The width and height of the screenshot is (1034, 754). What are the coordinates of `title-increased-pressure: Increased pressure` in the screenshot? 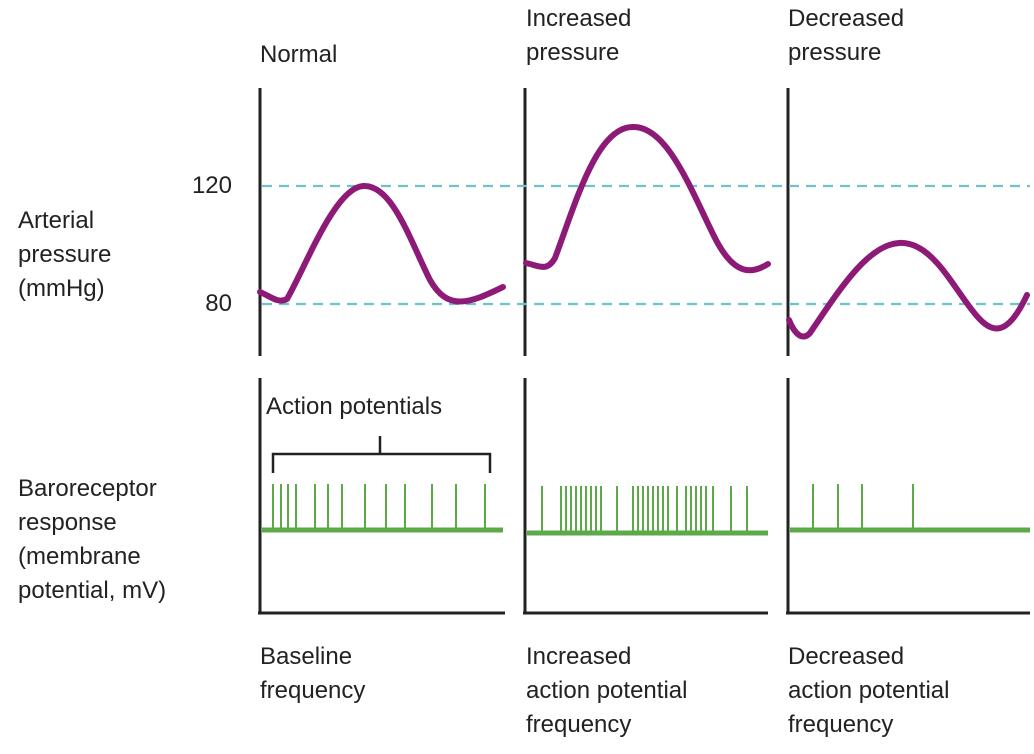 It's located at (579, 35).